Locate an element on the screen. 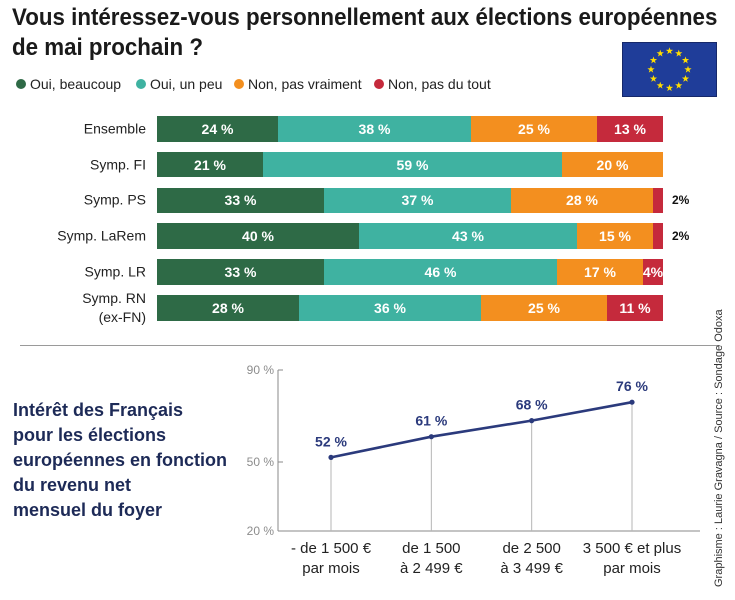 The width and height of the screenshot is (735, 600). x-tick-label: de 2 500 à 3 499 € is located at coordinates (531, 558).